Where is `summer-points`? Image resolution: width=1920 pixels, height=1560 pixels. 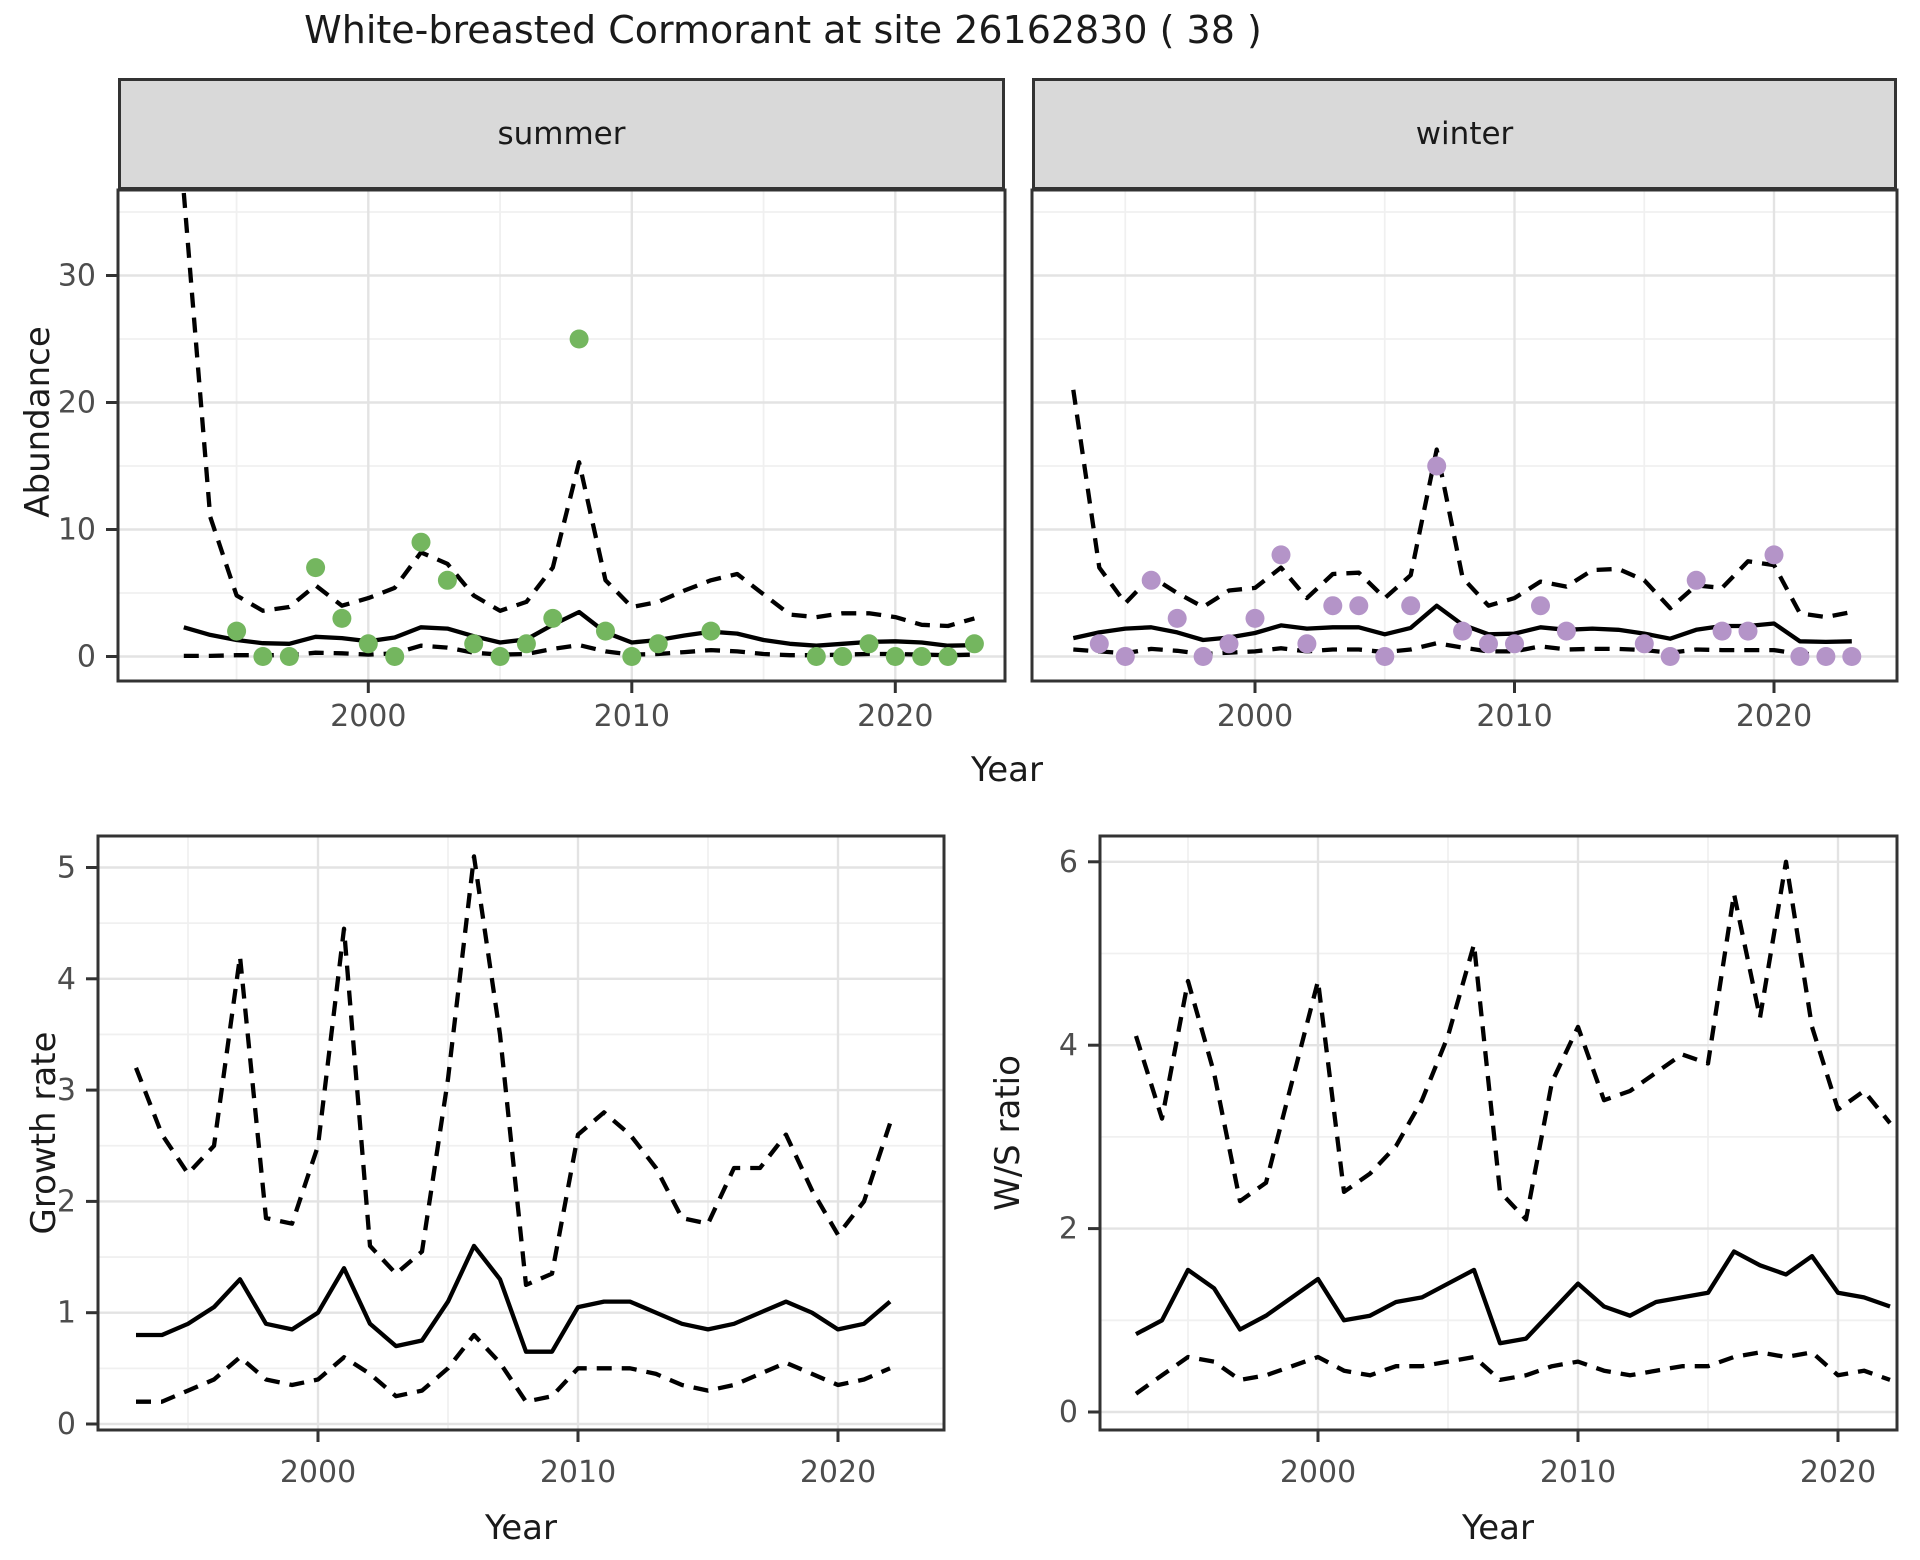 summer-points is located at coordinates (605, 497).